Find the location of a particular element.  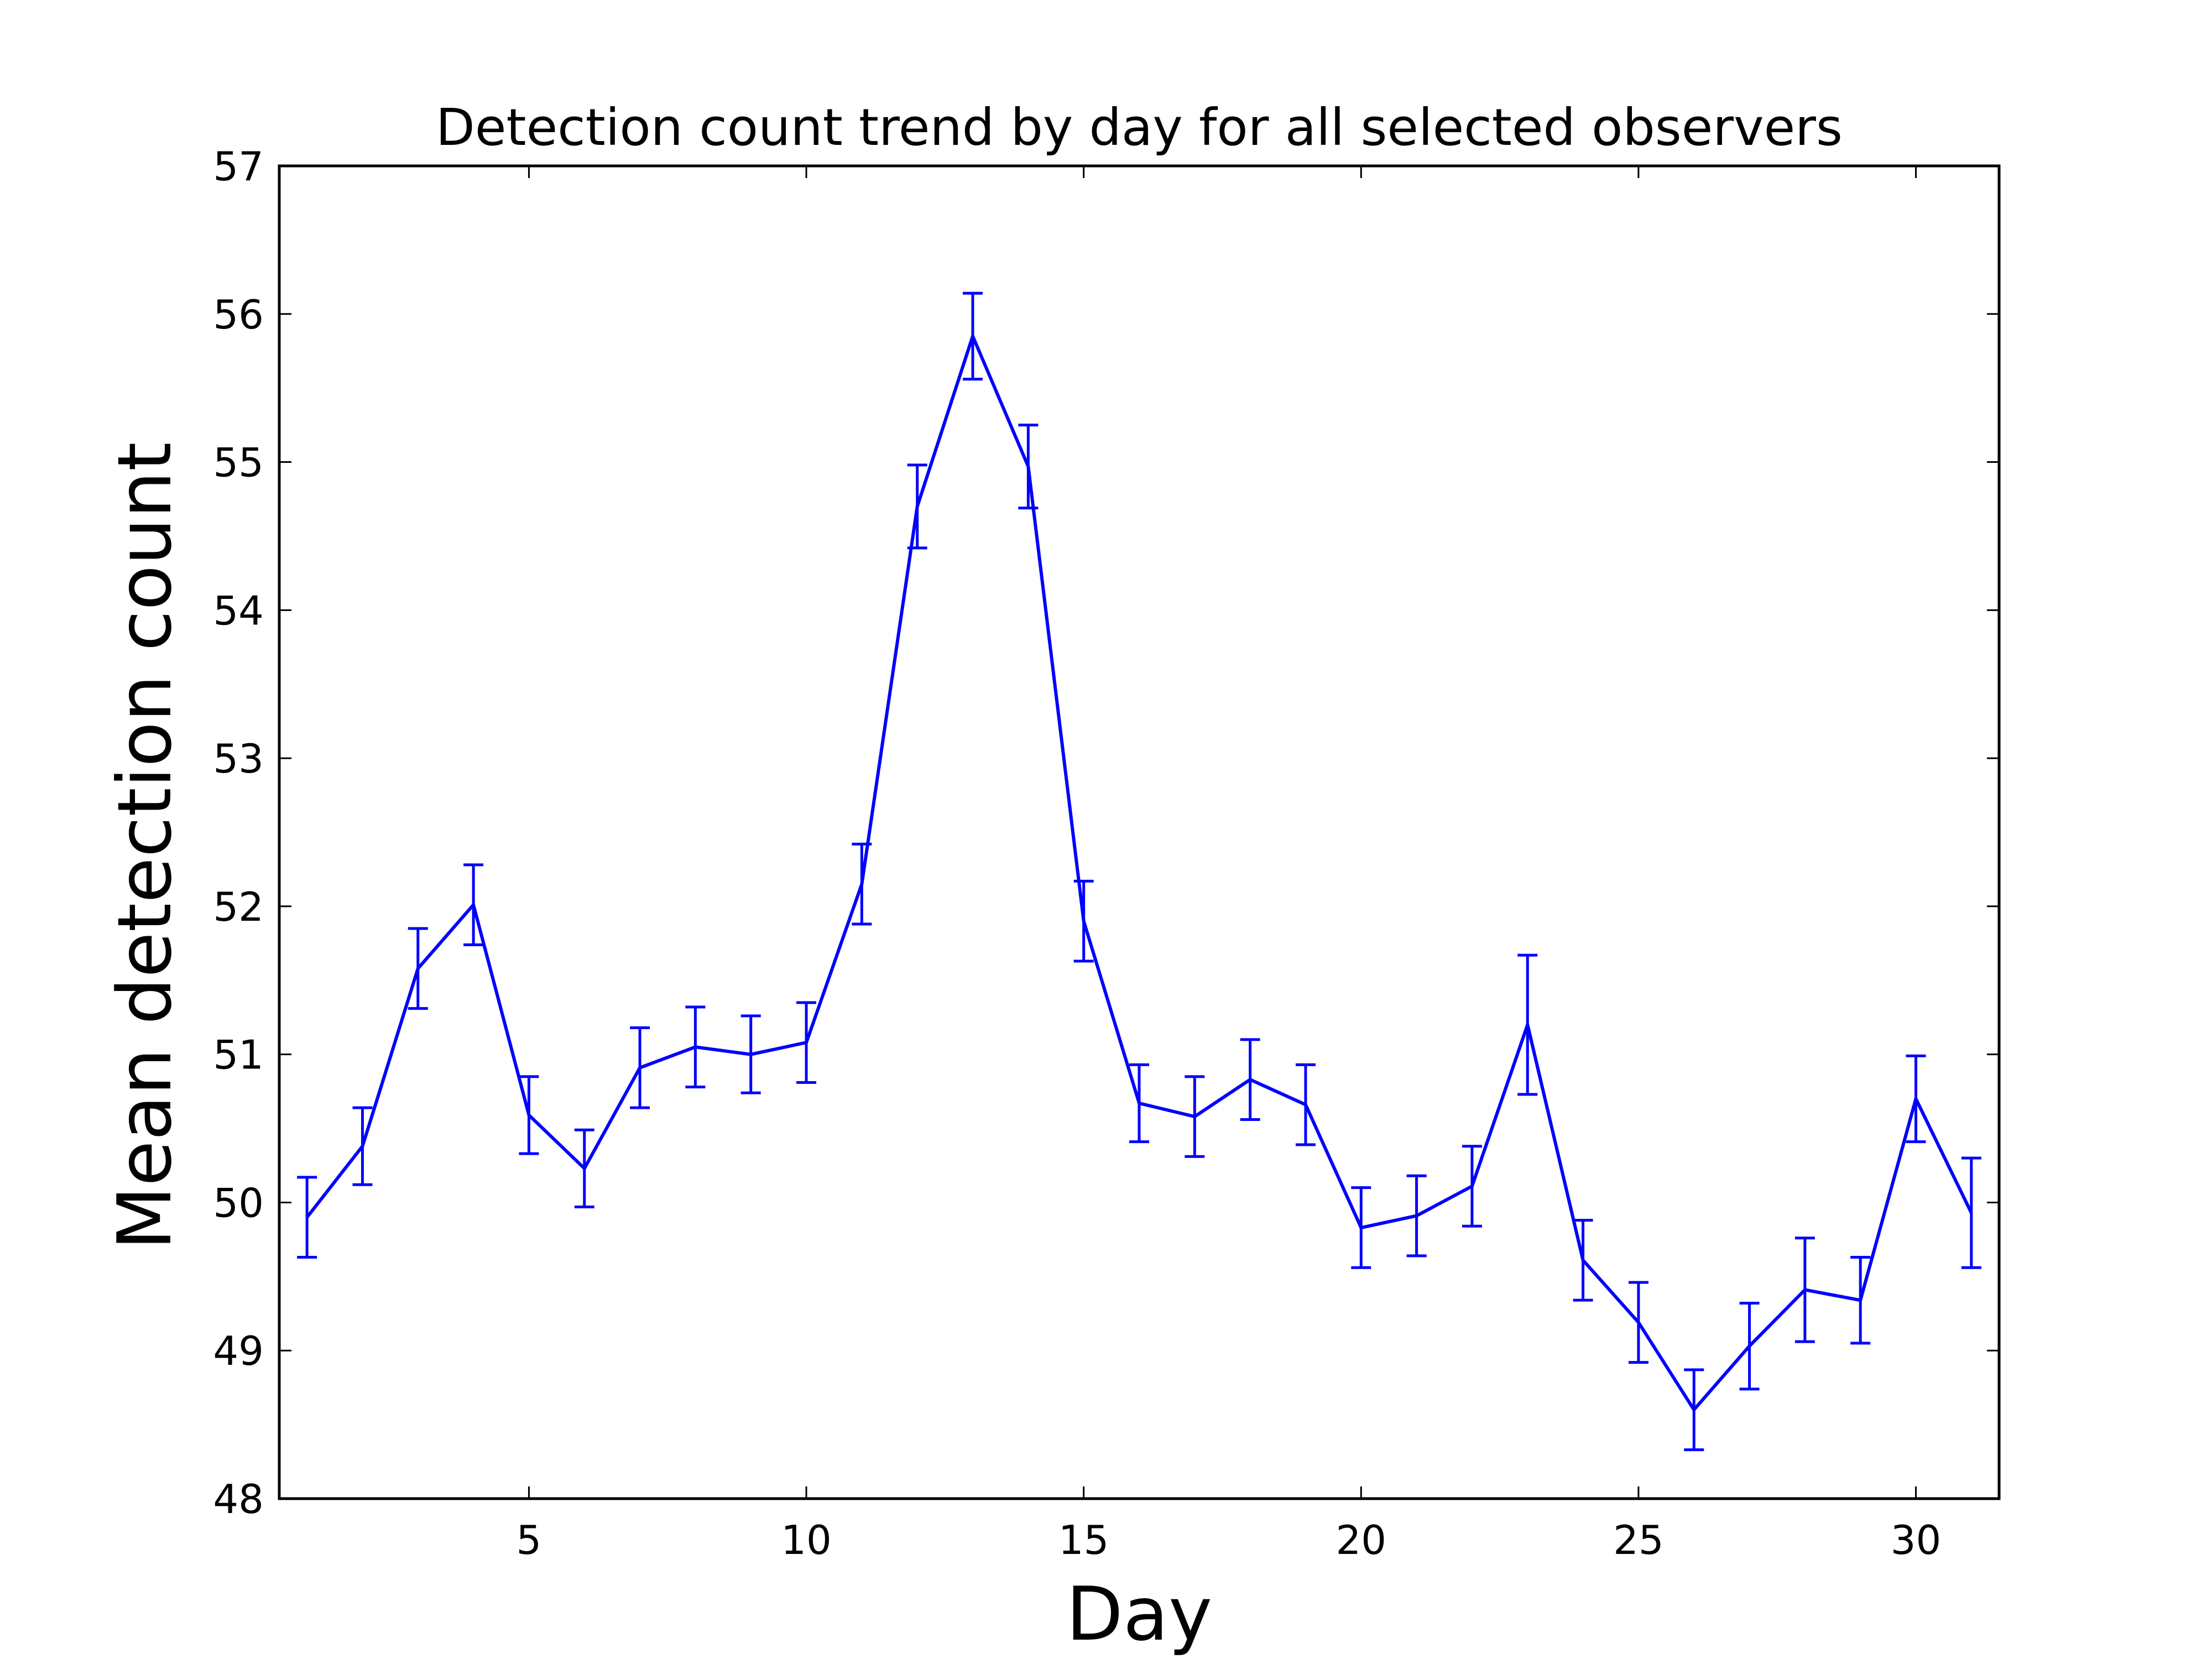

y-tick-label-6: 54 is located at coordinates (239, 611).